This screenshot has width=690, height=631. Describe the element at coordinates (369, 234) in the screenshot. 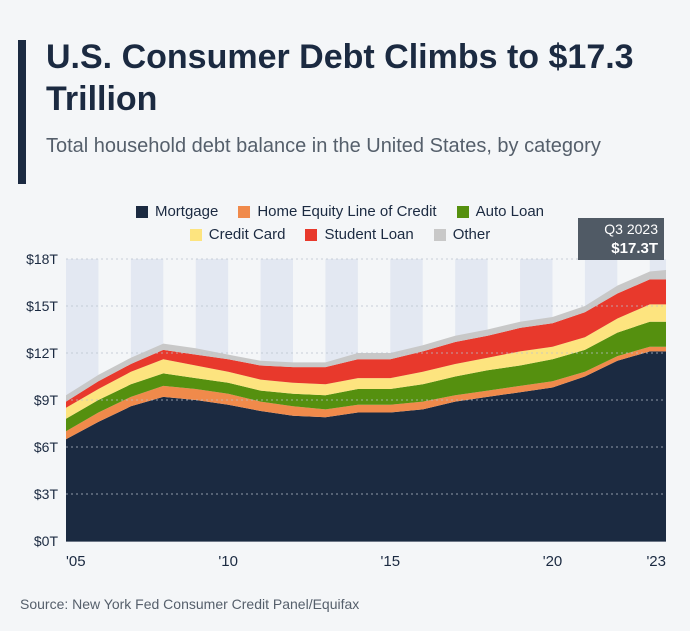

I see `legend-label-student: Student Loan` at that location.